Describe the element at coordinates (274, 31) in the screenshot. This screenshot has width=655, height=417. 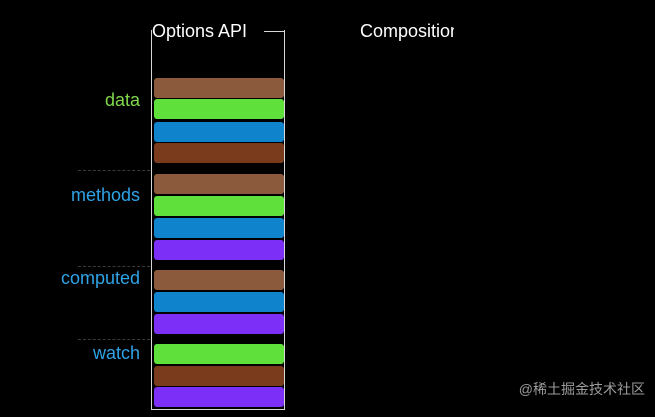
I see `title-connector-line` at that location.